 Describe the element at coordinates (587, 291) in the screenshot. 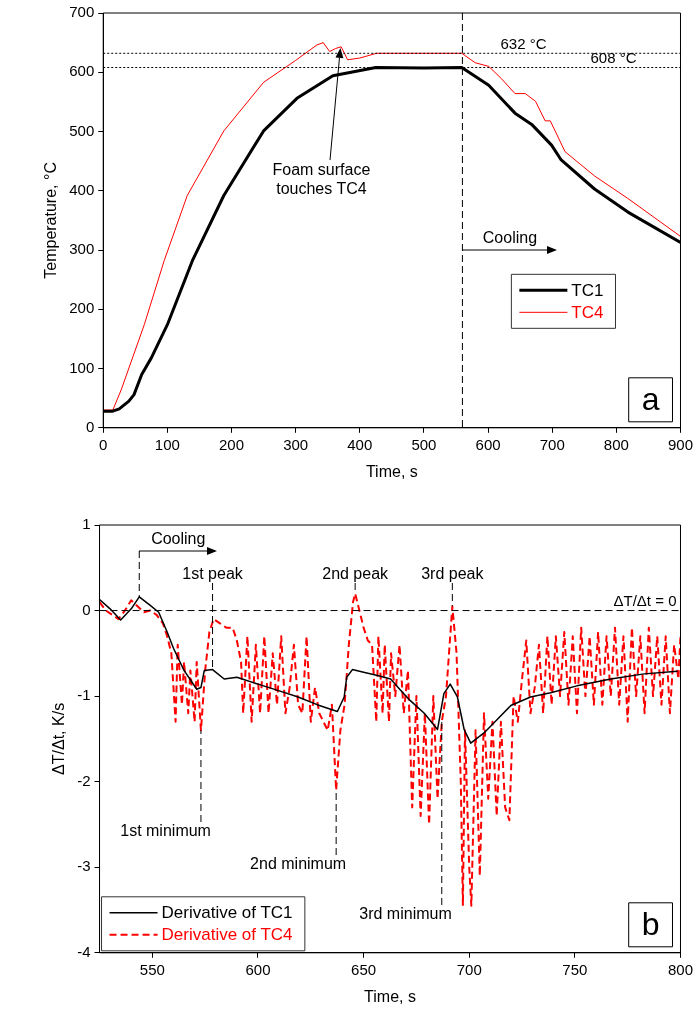

I see `legend-label: TC1` at that location.